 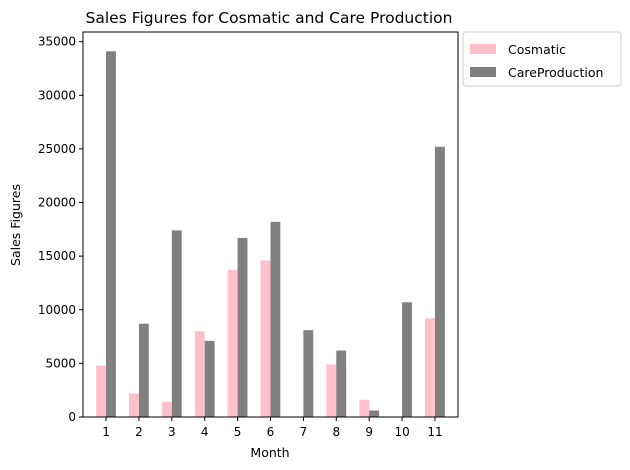 I want to click on x-tick-label: 8, so click(x=336, y=432).